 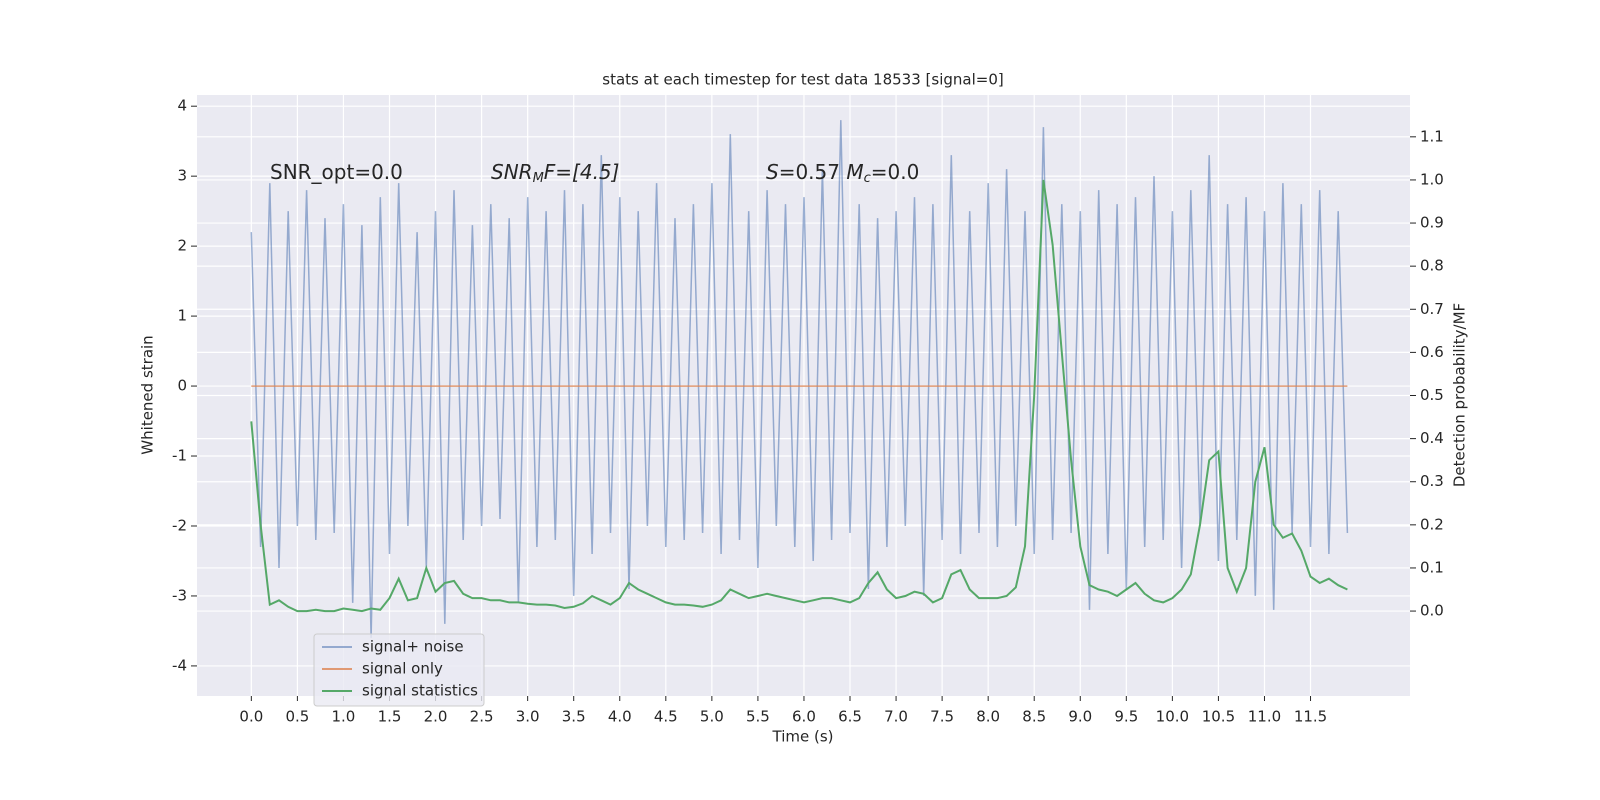 What do you see at coordinates (895, 172) in the screenshot?
I see `annotation-part: =0.0` at bounding box center [895, 172].